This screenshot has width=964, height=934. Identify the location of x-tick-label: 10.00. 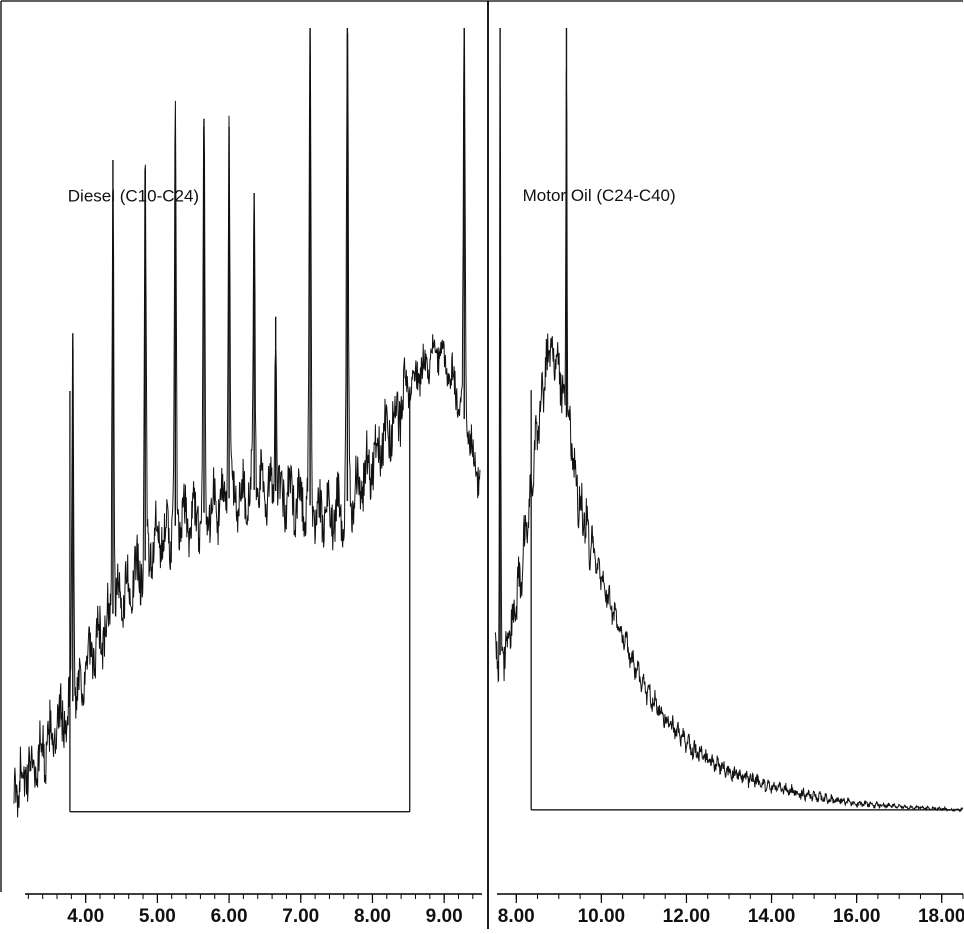
(602, 916).